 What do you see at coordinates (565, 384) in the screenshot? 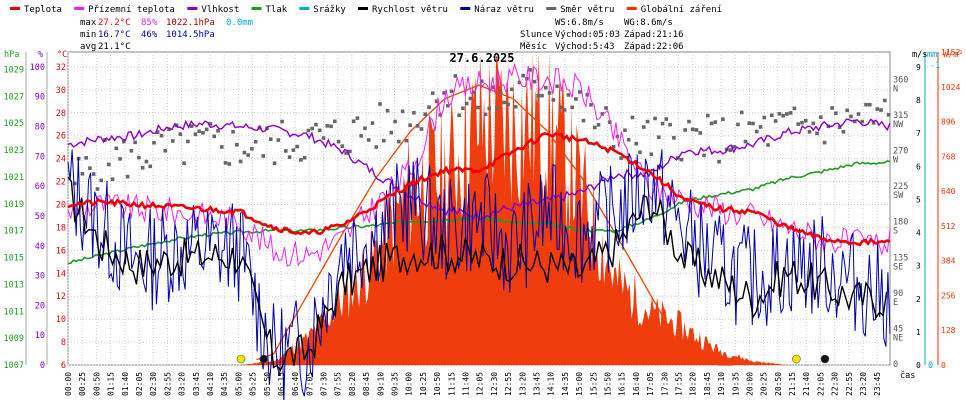
I see `x-tick-label: 14:35` at bounding box center [565, 384].